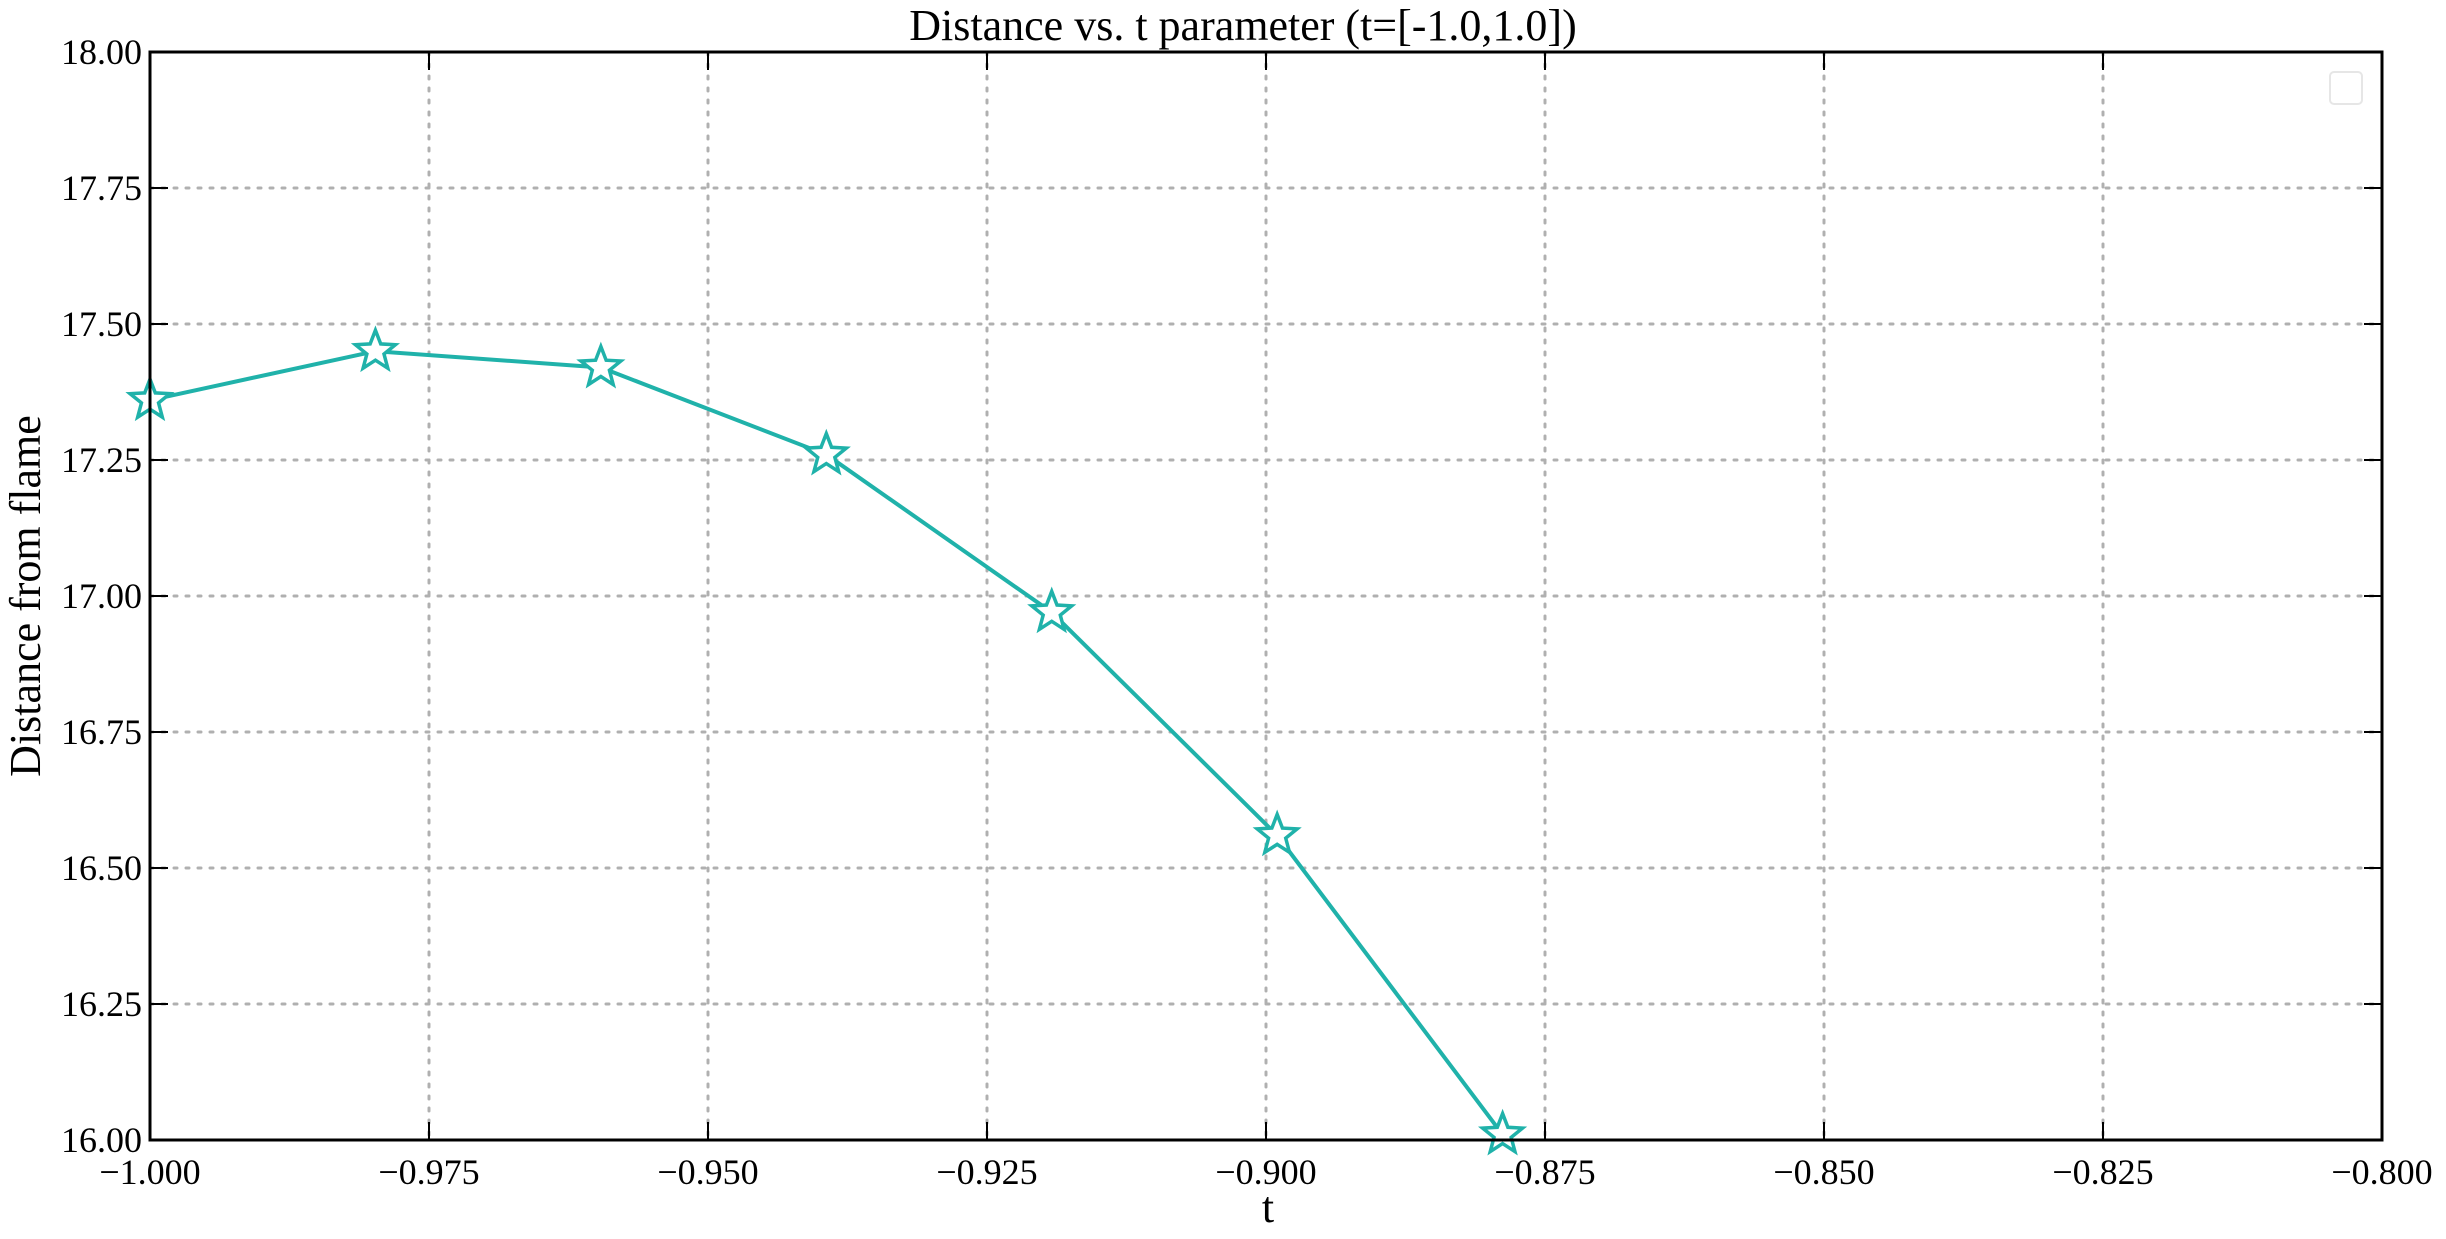  I want to click on y-tick-label: 16.50, so click(101, 868).